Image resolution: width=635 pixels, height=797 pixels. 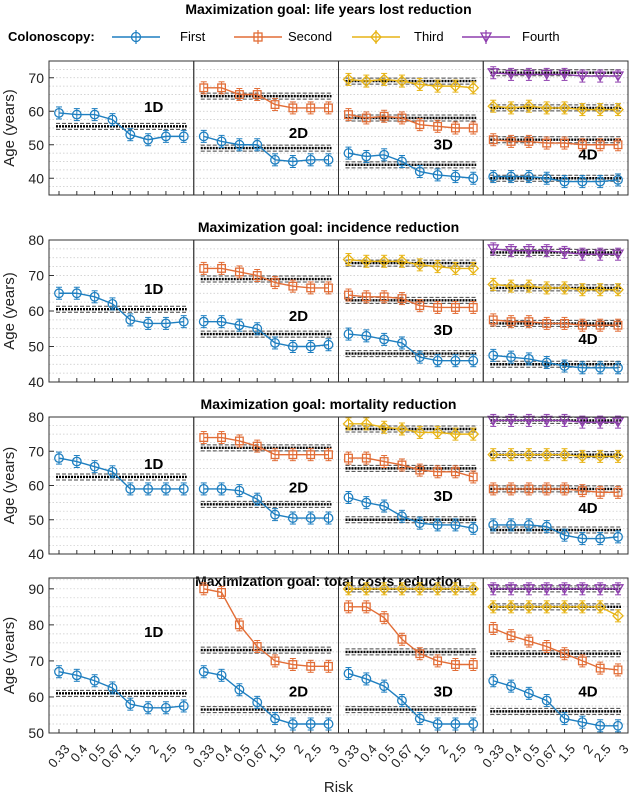 What do you see at coordinates (132, 752) in the screenshot?
I see `x-tick-label: 1.5` at bounding box center [132, 752].